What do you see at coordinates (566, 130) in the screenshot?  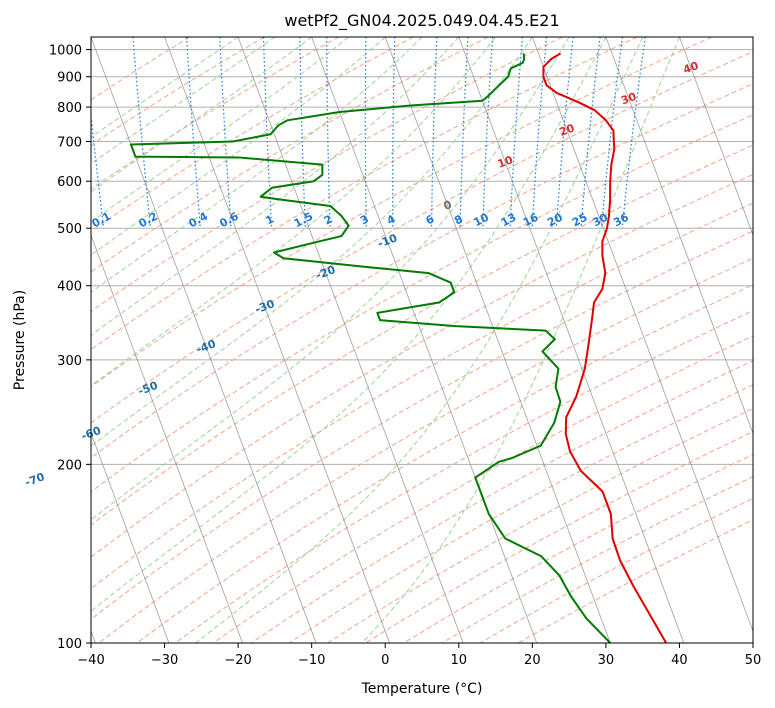 I see `isotherm-label: 20` at bounding box center [566, 130].